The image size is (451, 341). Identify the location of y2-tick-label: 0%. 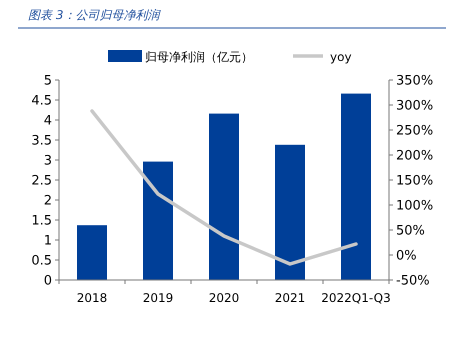
(406, 256).